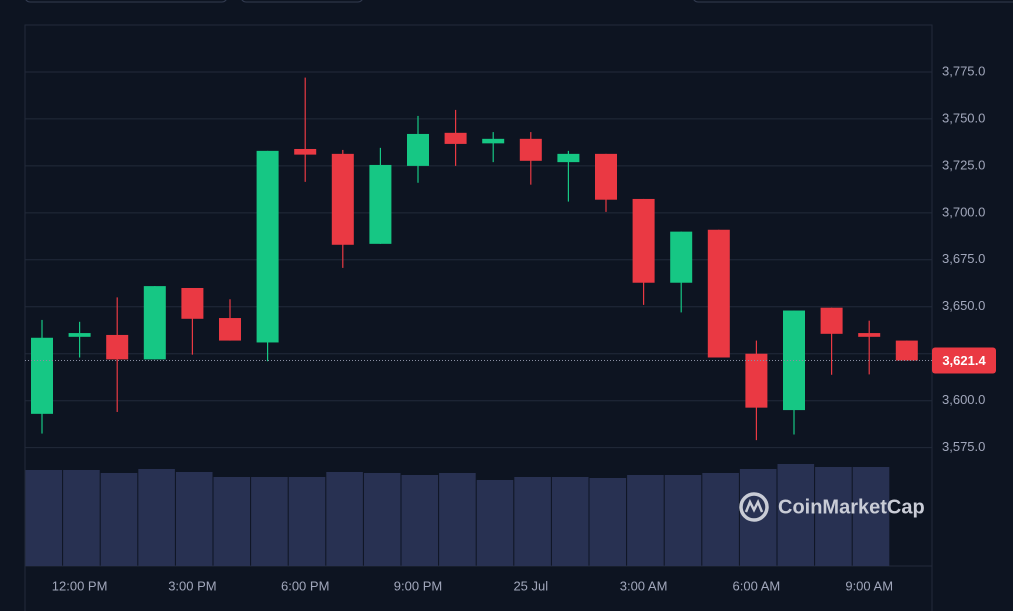 The image size is (1013, 611). What do you see at coordinates (963, 70) in the screenshot?
I see `y-tick-label: 3,775.0` at bounding box center [963, 70].